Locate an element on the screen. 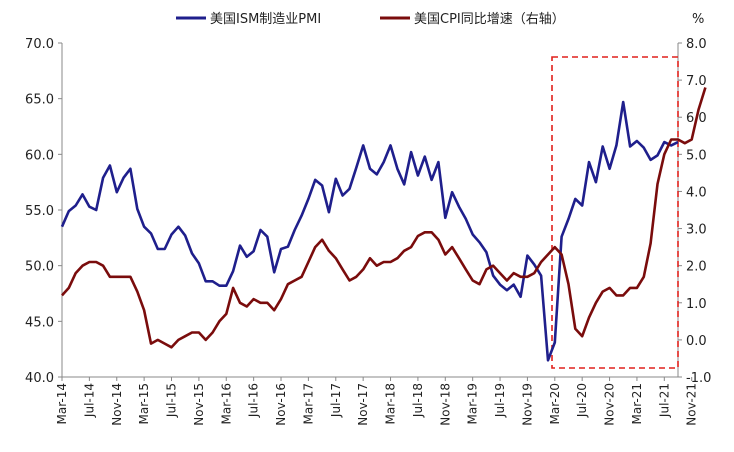  x-tick-label: Nov-21 is located at coordinates (692, 404).